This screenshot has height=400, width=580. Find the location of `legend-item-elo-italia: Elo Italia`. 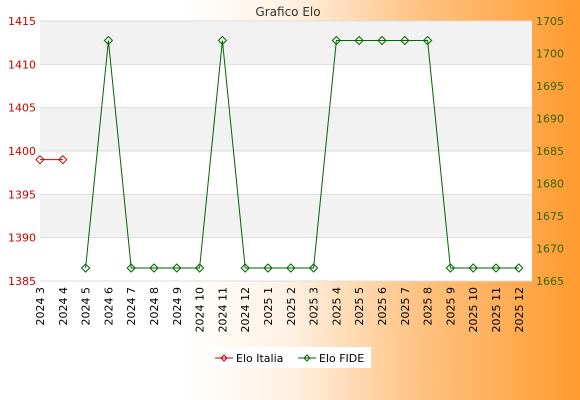

legend-item-elo-italia: Elo Italia is located at coordinates (249, 358).